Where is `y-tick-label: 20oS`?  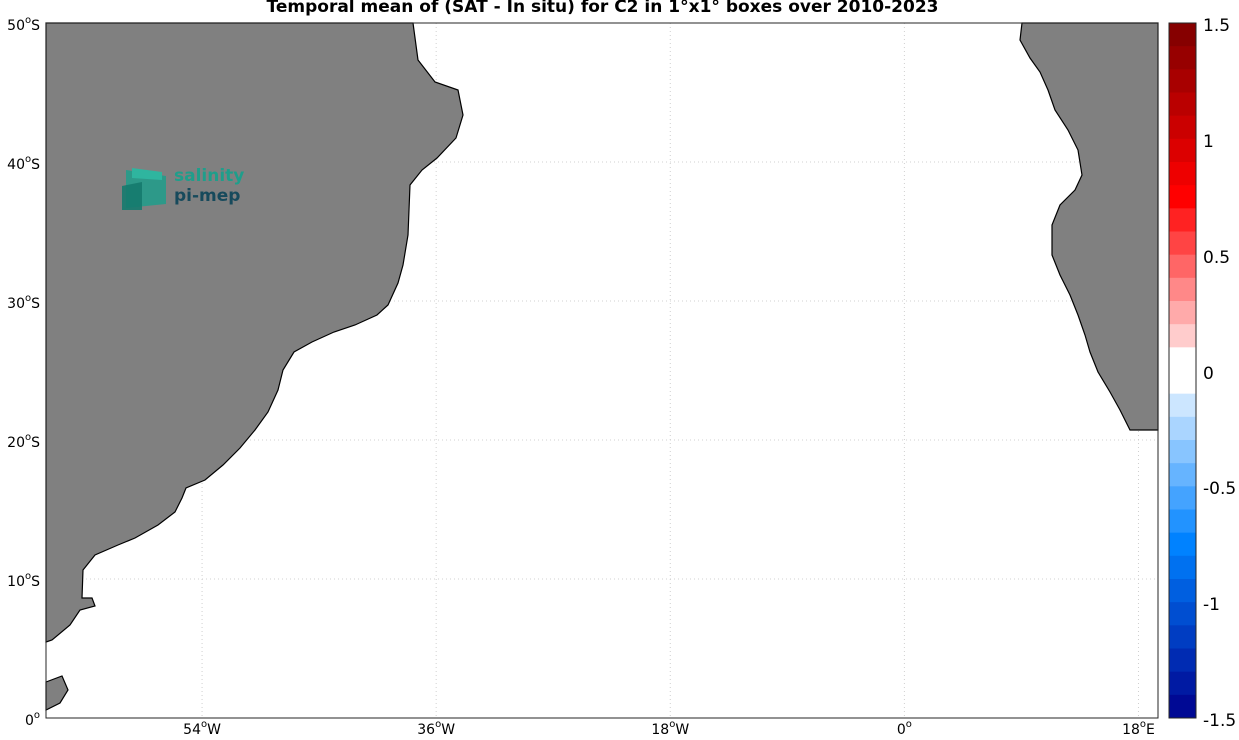 y-tick-label: 20oS is located at coordinates (23, 441).